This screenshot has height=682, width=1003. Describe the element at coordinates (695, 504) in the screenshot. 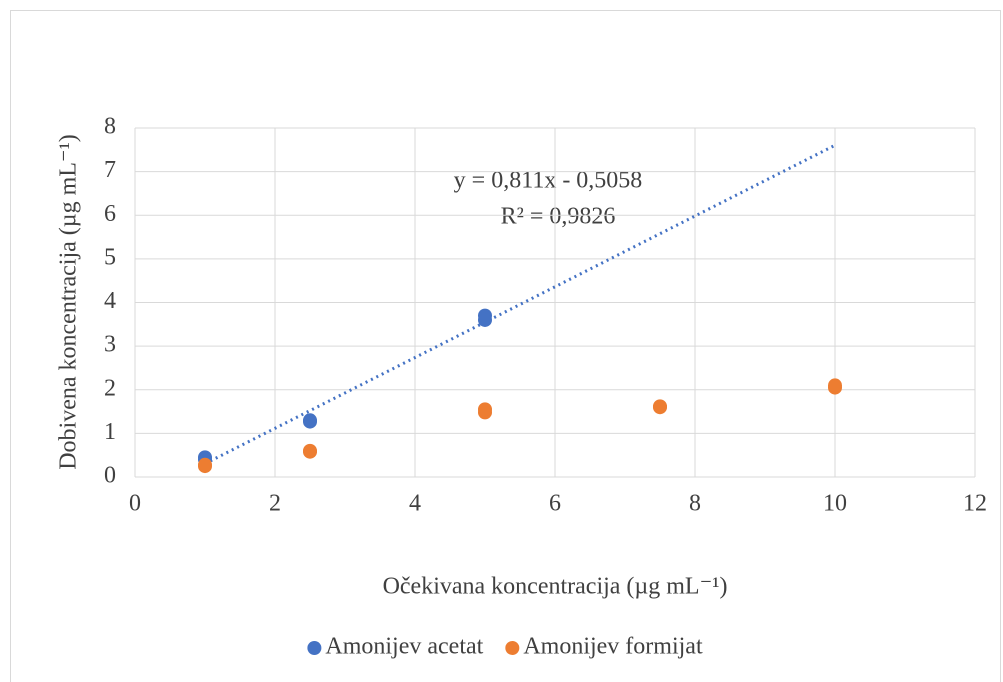

I see `x-tick-label: 8` at that location.